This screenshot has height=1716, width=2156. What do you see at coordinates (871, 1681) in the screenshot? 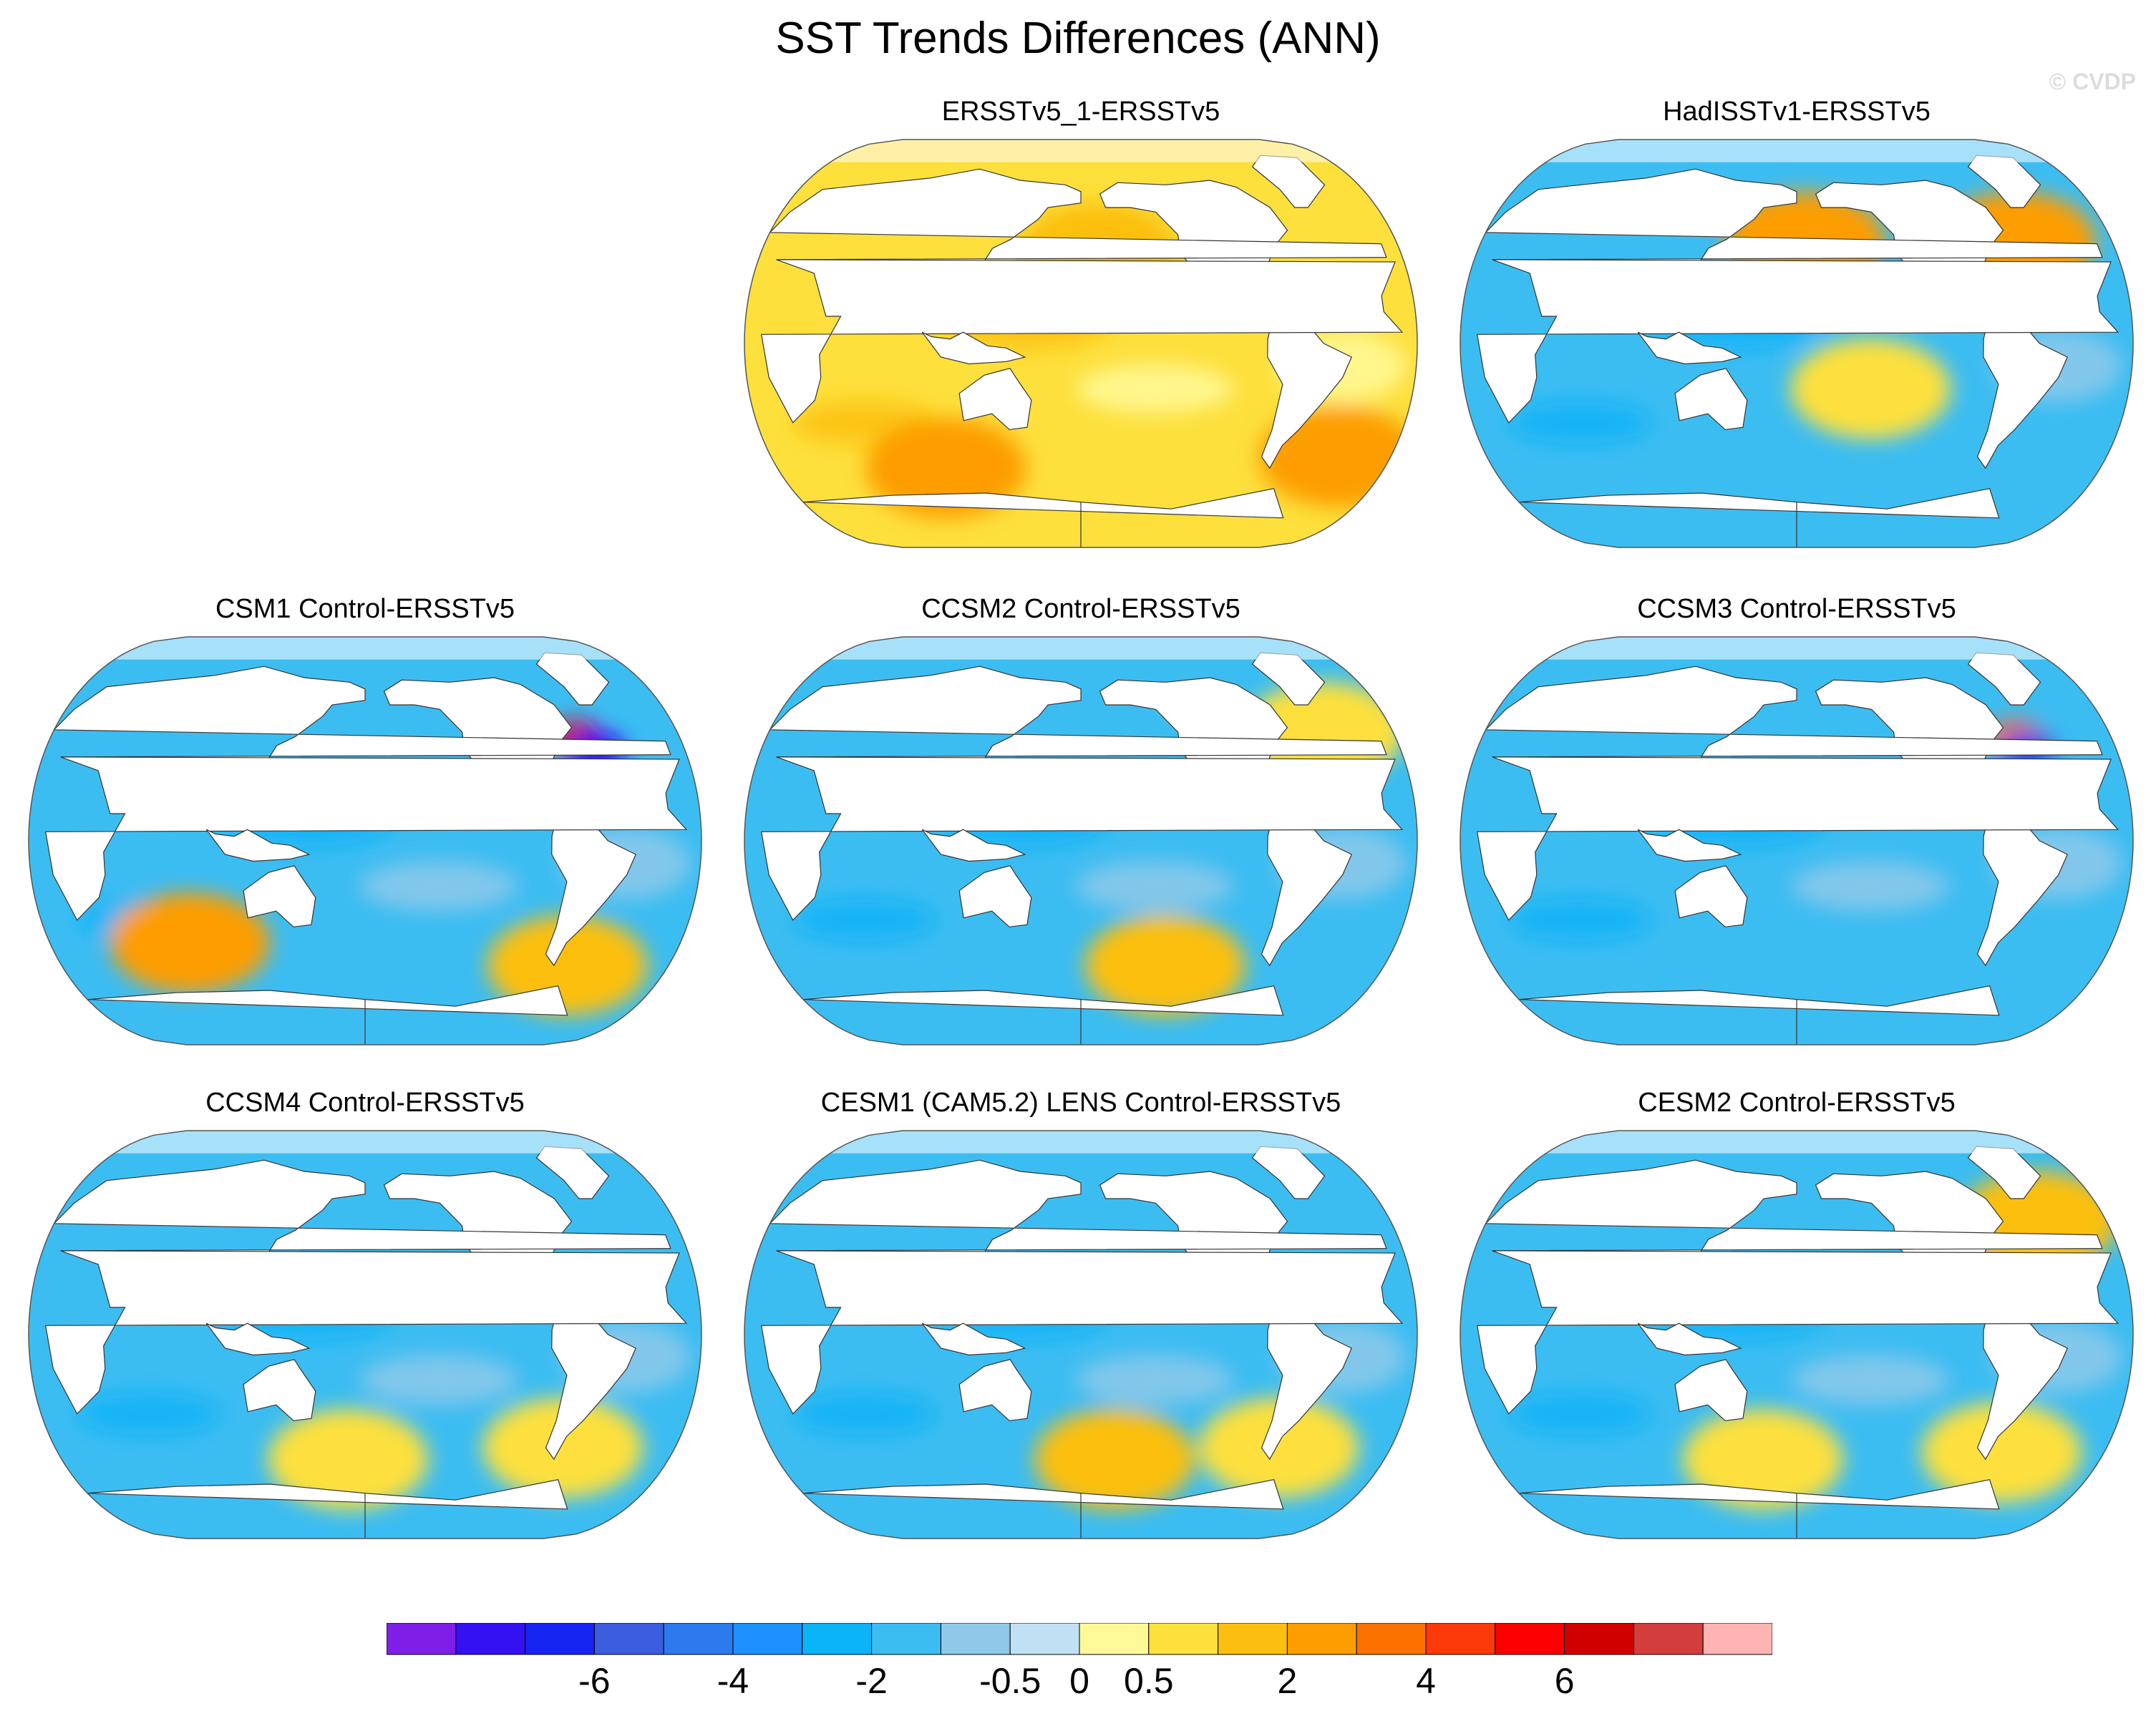
I see `colorbar-tick-label: -2` at bounding box center [871, 1681].